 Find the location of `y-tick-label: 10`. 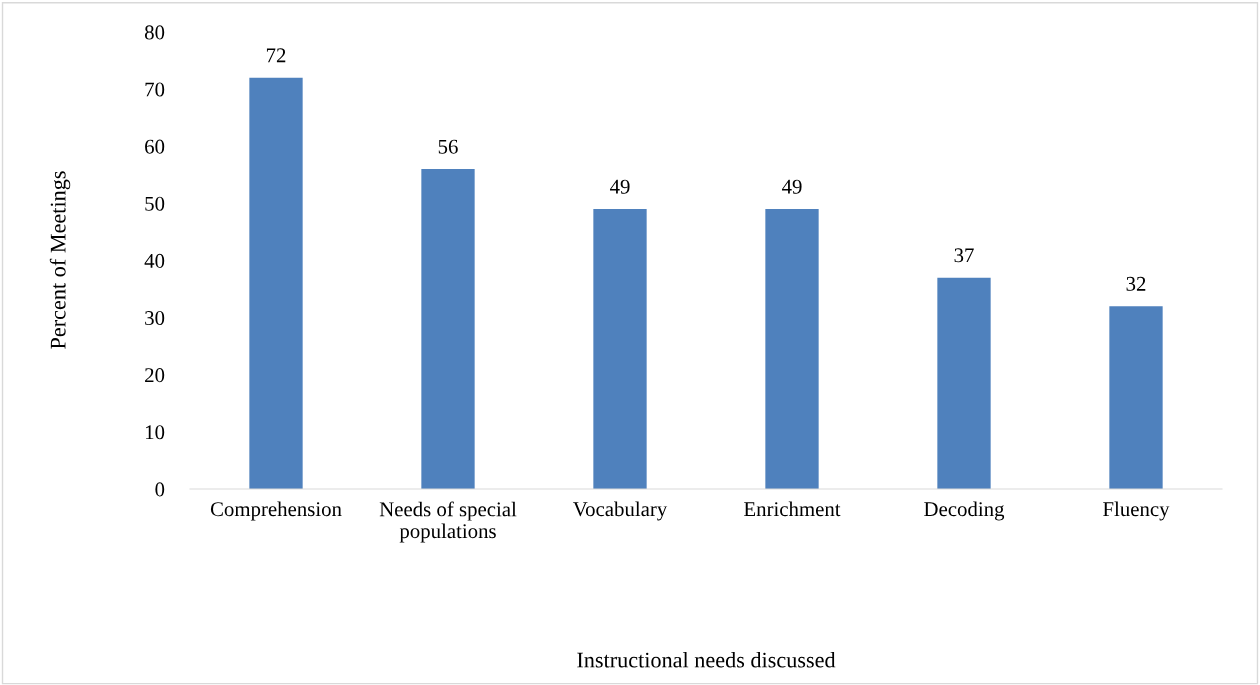

y-tick-label: 10 is located at coordinates (155, 432).